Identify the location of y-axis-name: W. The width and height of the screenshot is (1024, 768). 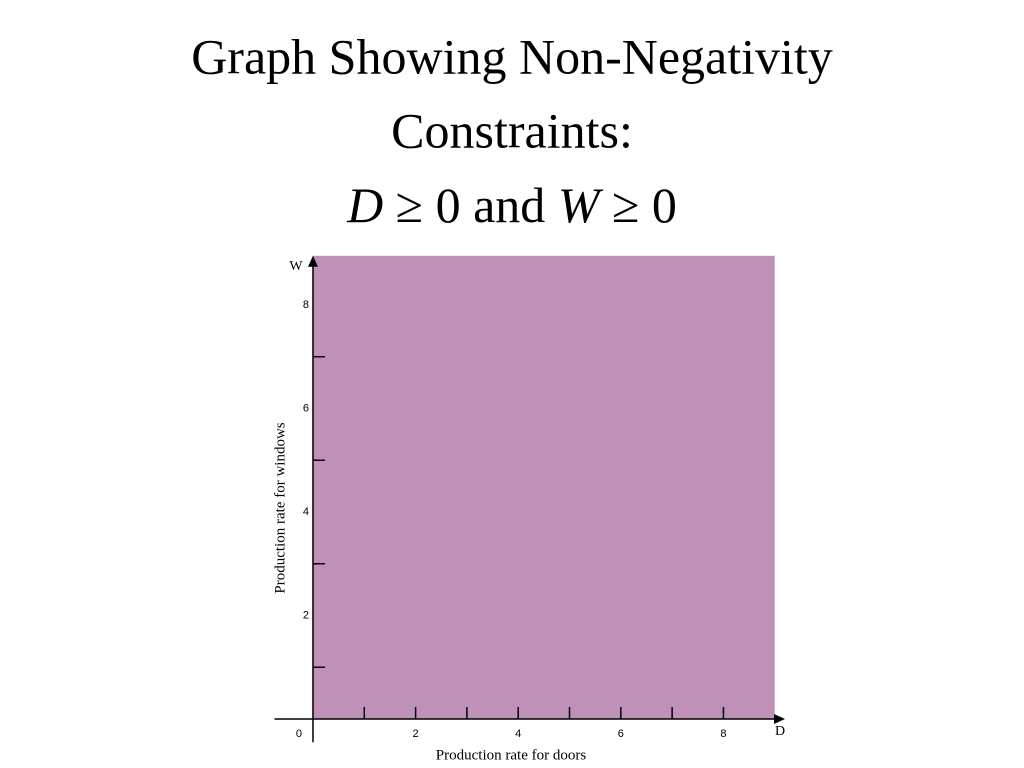
(296, 266).